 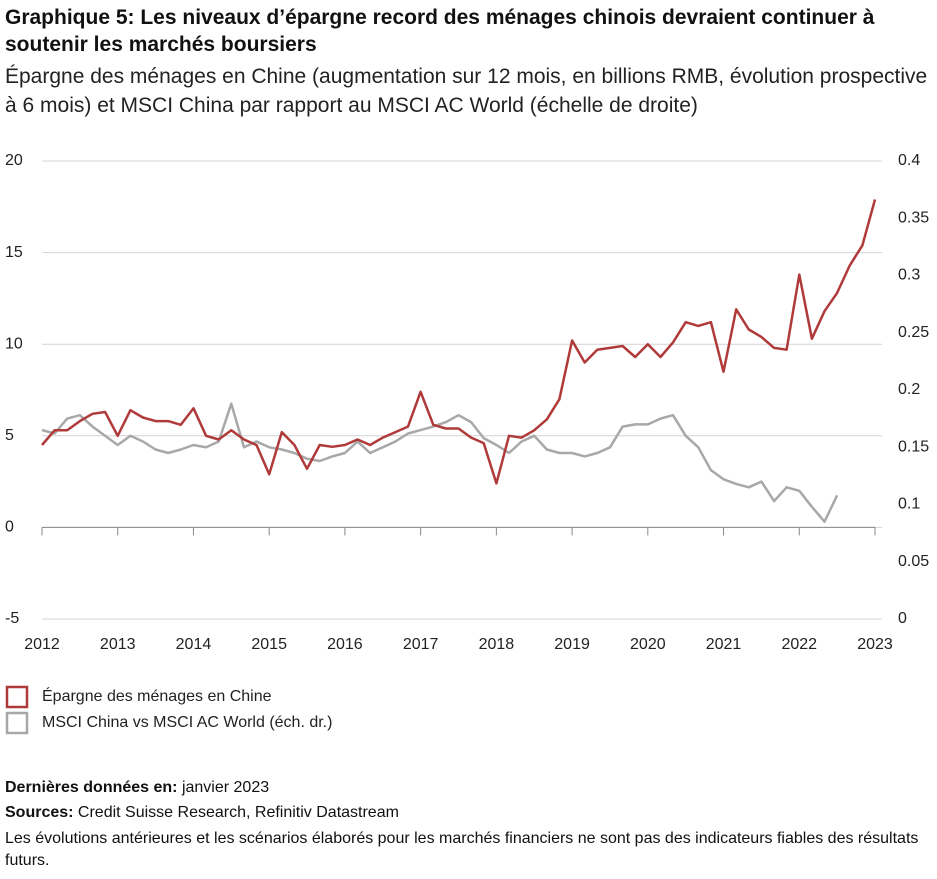 I want to click on y-tick-label: 20, so click(x=14, y=160).